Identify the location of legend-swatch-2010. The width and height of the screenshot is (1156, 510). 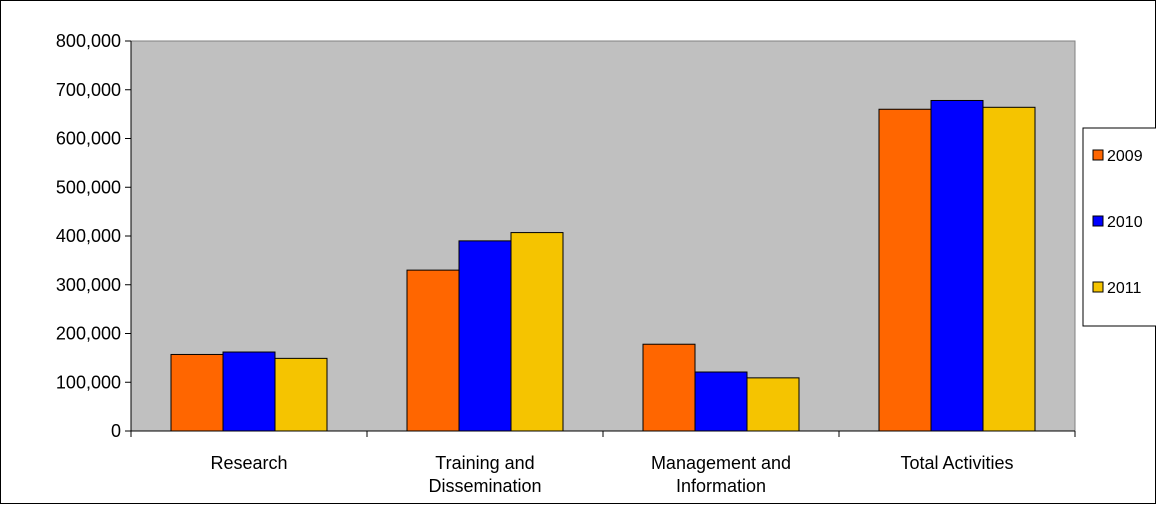
(1098, 221).